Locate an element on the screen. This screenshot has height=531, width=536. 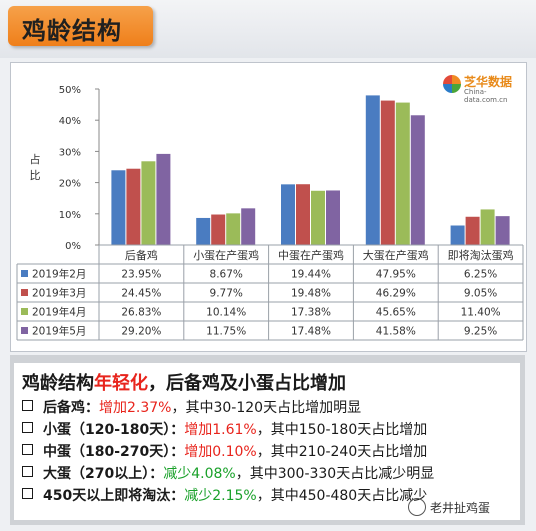
summary-item-detail: ，其中150-180天占比增加 is located at coordinates (342, 430).